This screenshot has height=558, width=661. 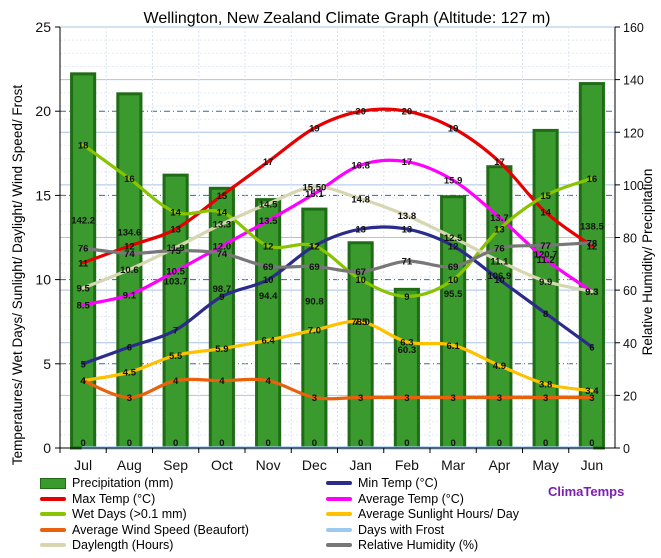 What do you see at coordinates (268, 465) in the screenshot?
I see `x-tick-label: Nov` at bounding box center [268, 465].